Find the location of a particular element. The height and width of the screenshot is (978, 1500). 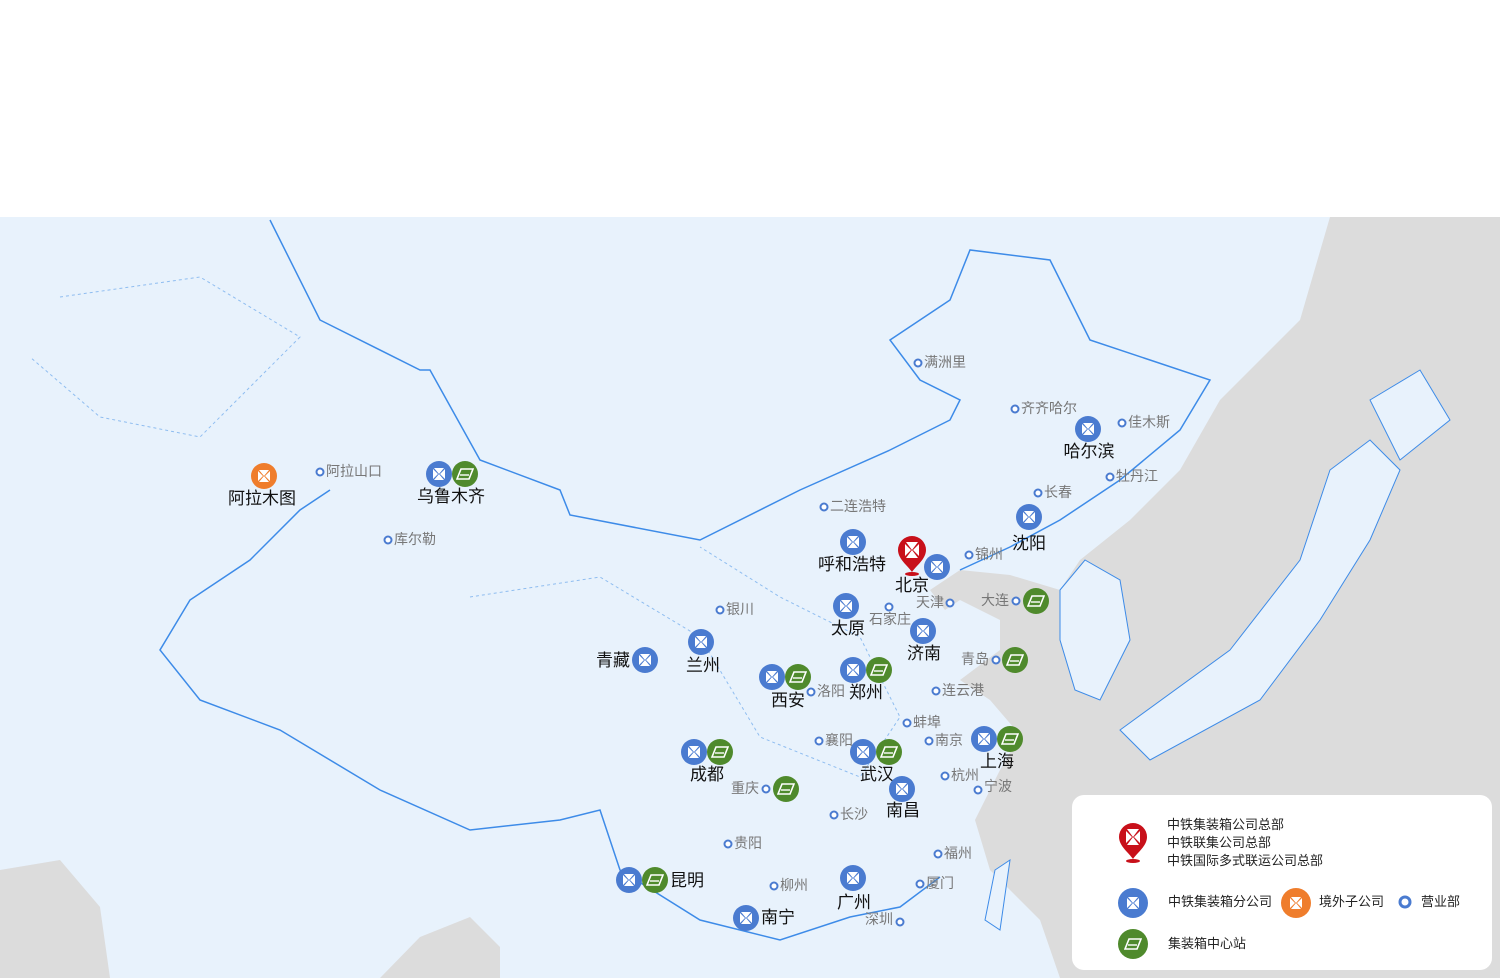

city-label: 武汉 is located at coordinates (877, 775).